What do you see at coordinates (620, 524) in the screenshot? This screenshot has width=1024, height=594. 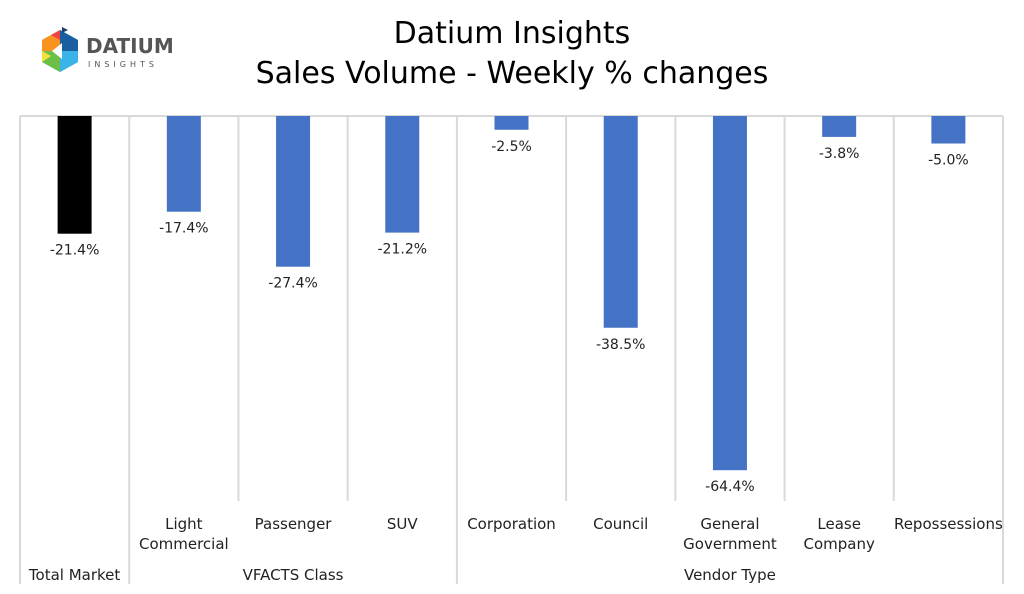 I see `category-label: Council` at bounding box center [620, 524].